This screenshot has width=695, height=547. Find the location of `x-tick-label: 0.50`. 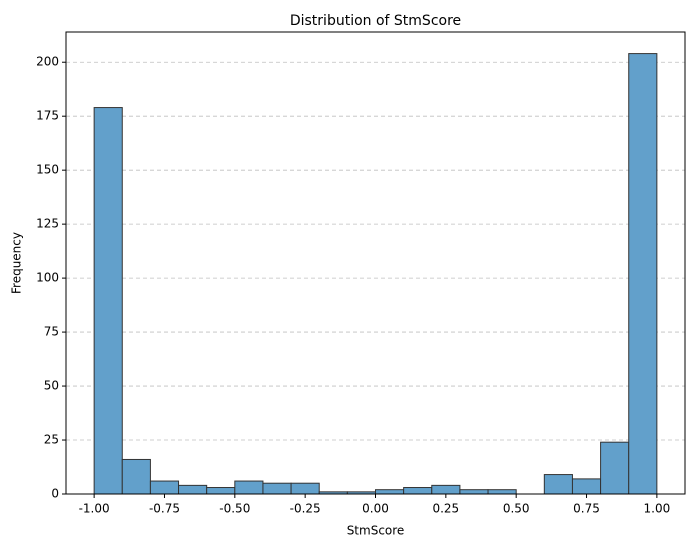

x-tick-label: 0.50 is located at coordinates (516, 509).